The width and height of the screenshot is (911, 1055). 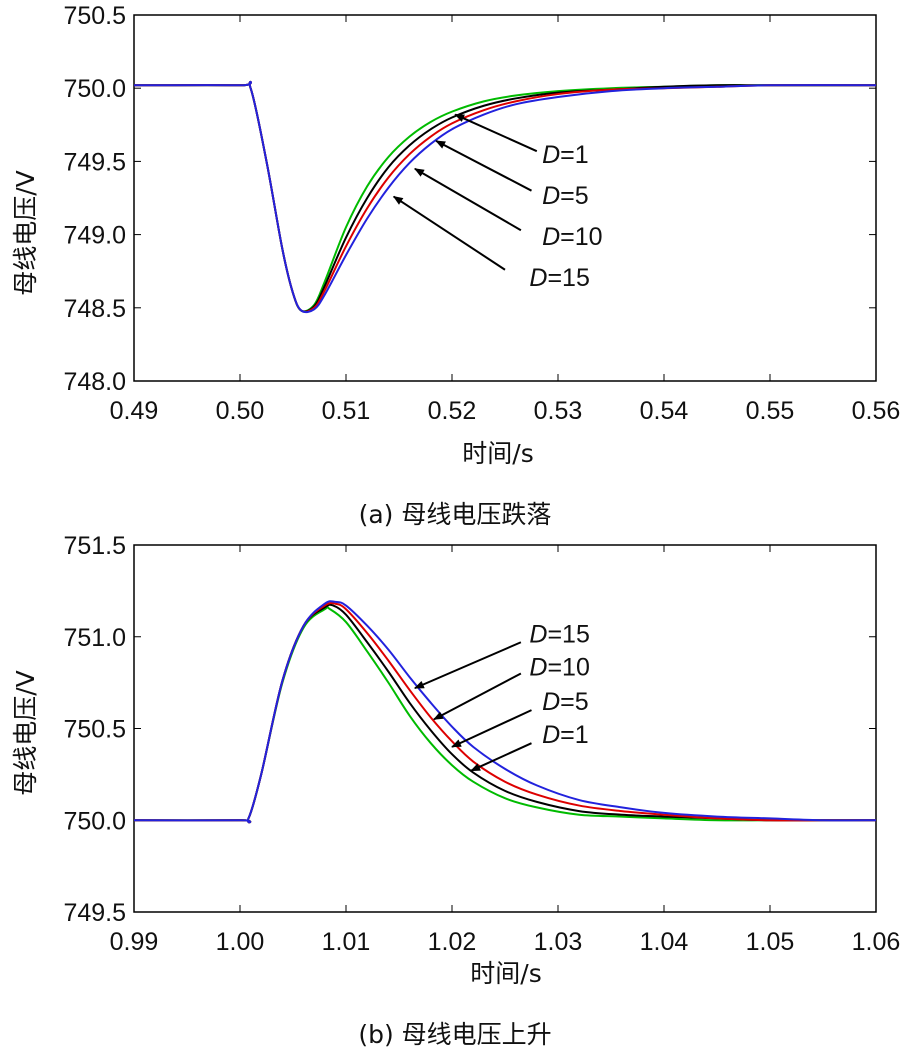 I want to click on x-tick-label: 1.02, so click(x=452, y=942).